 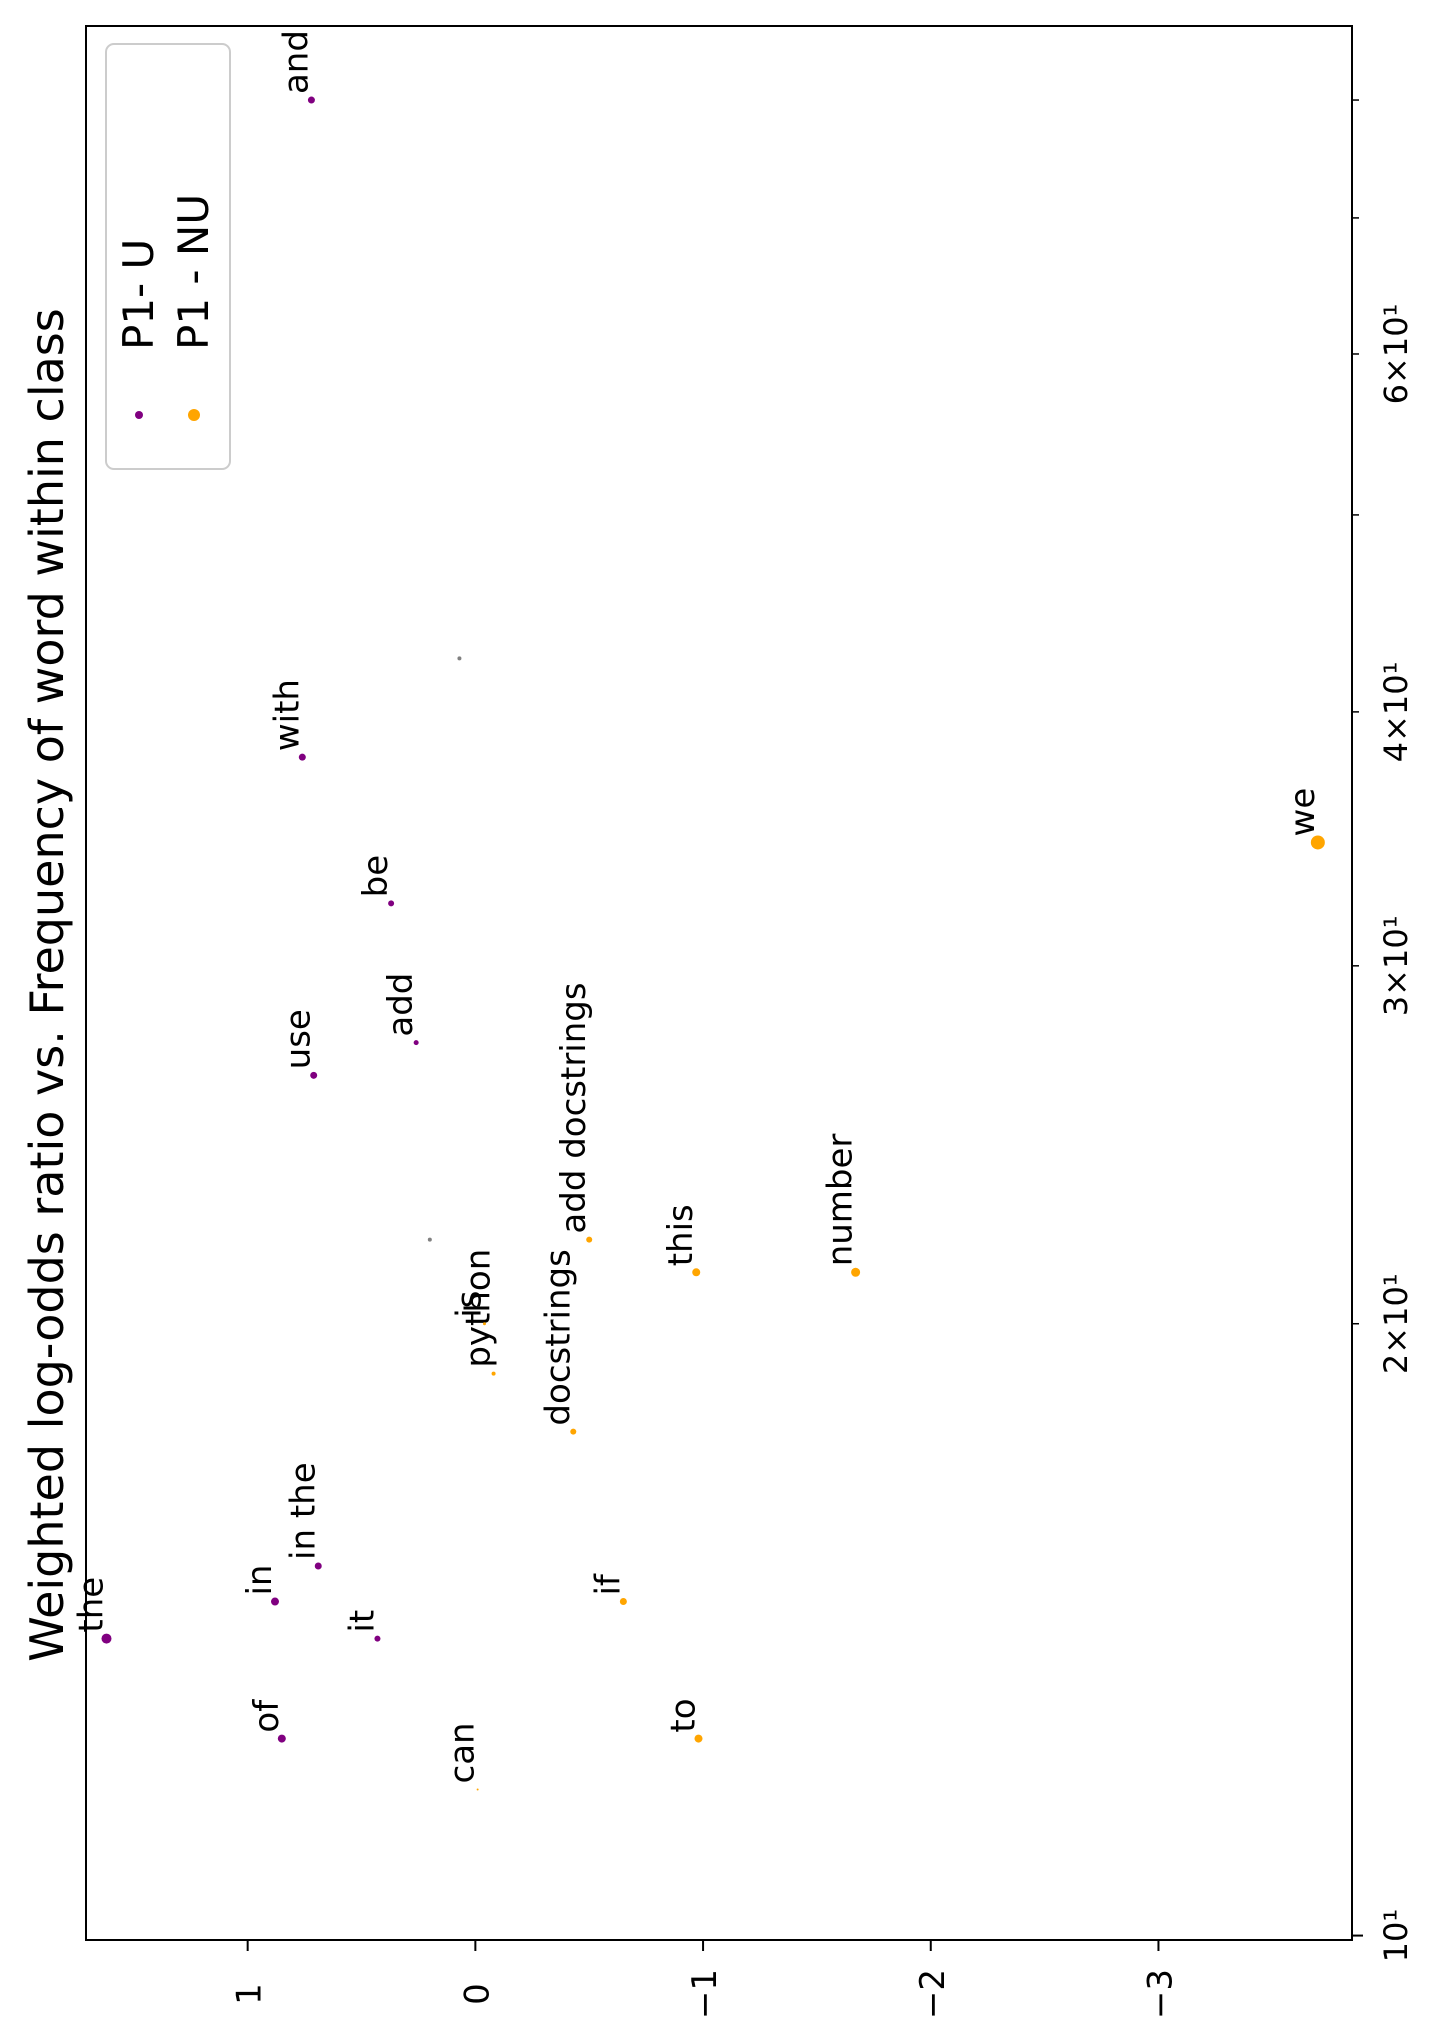 I want to click on y-tick-label: −3, so click(x=1160, y=1994).